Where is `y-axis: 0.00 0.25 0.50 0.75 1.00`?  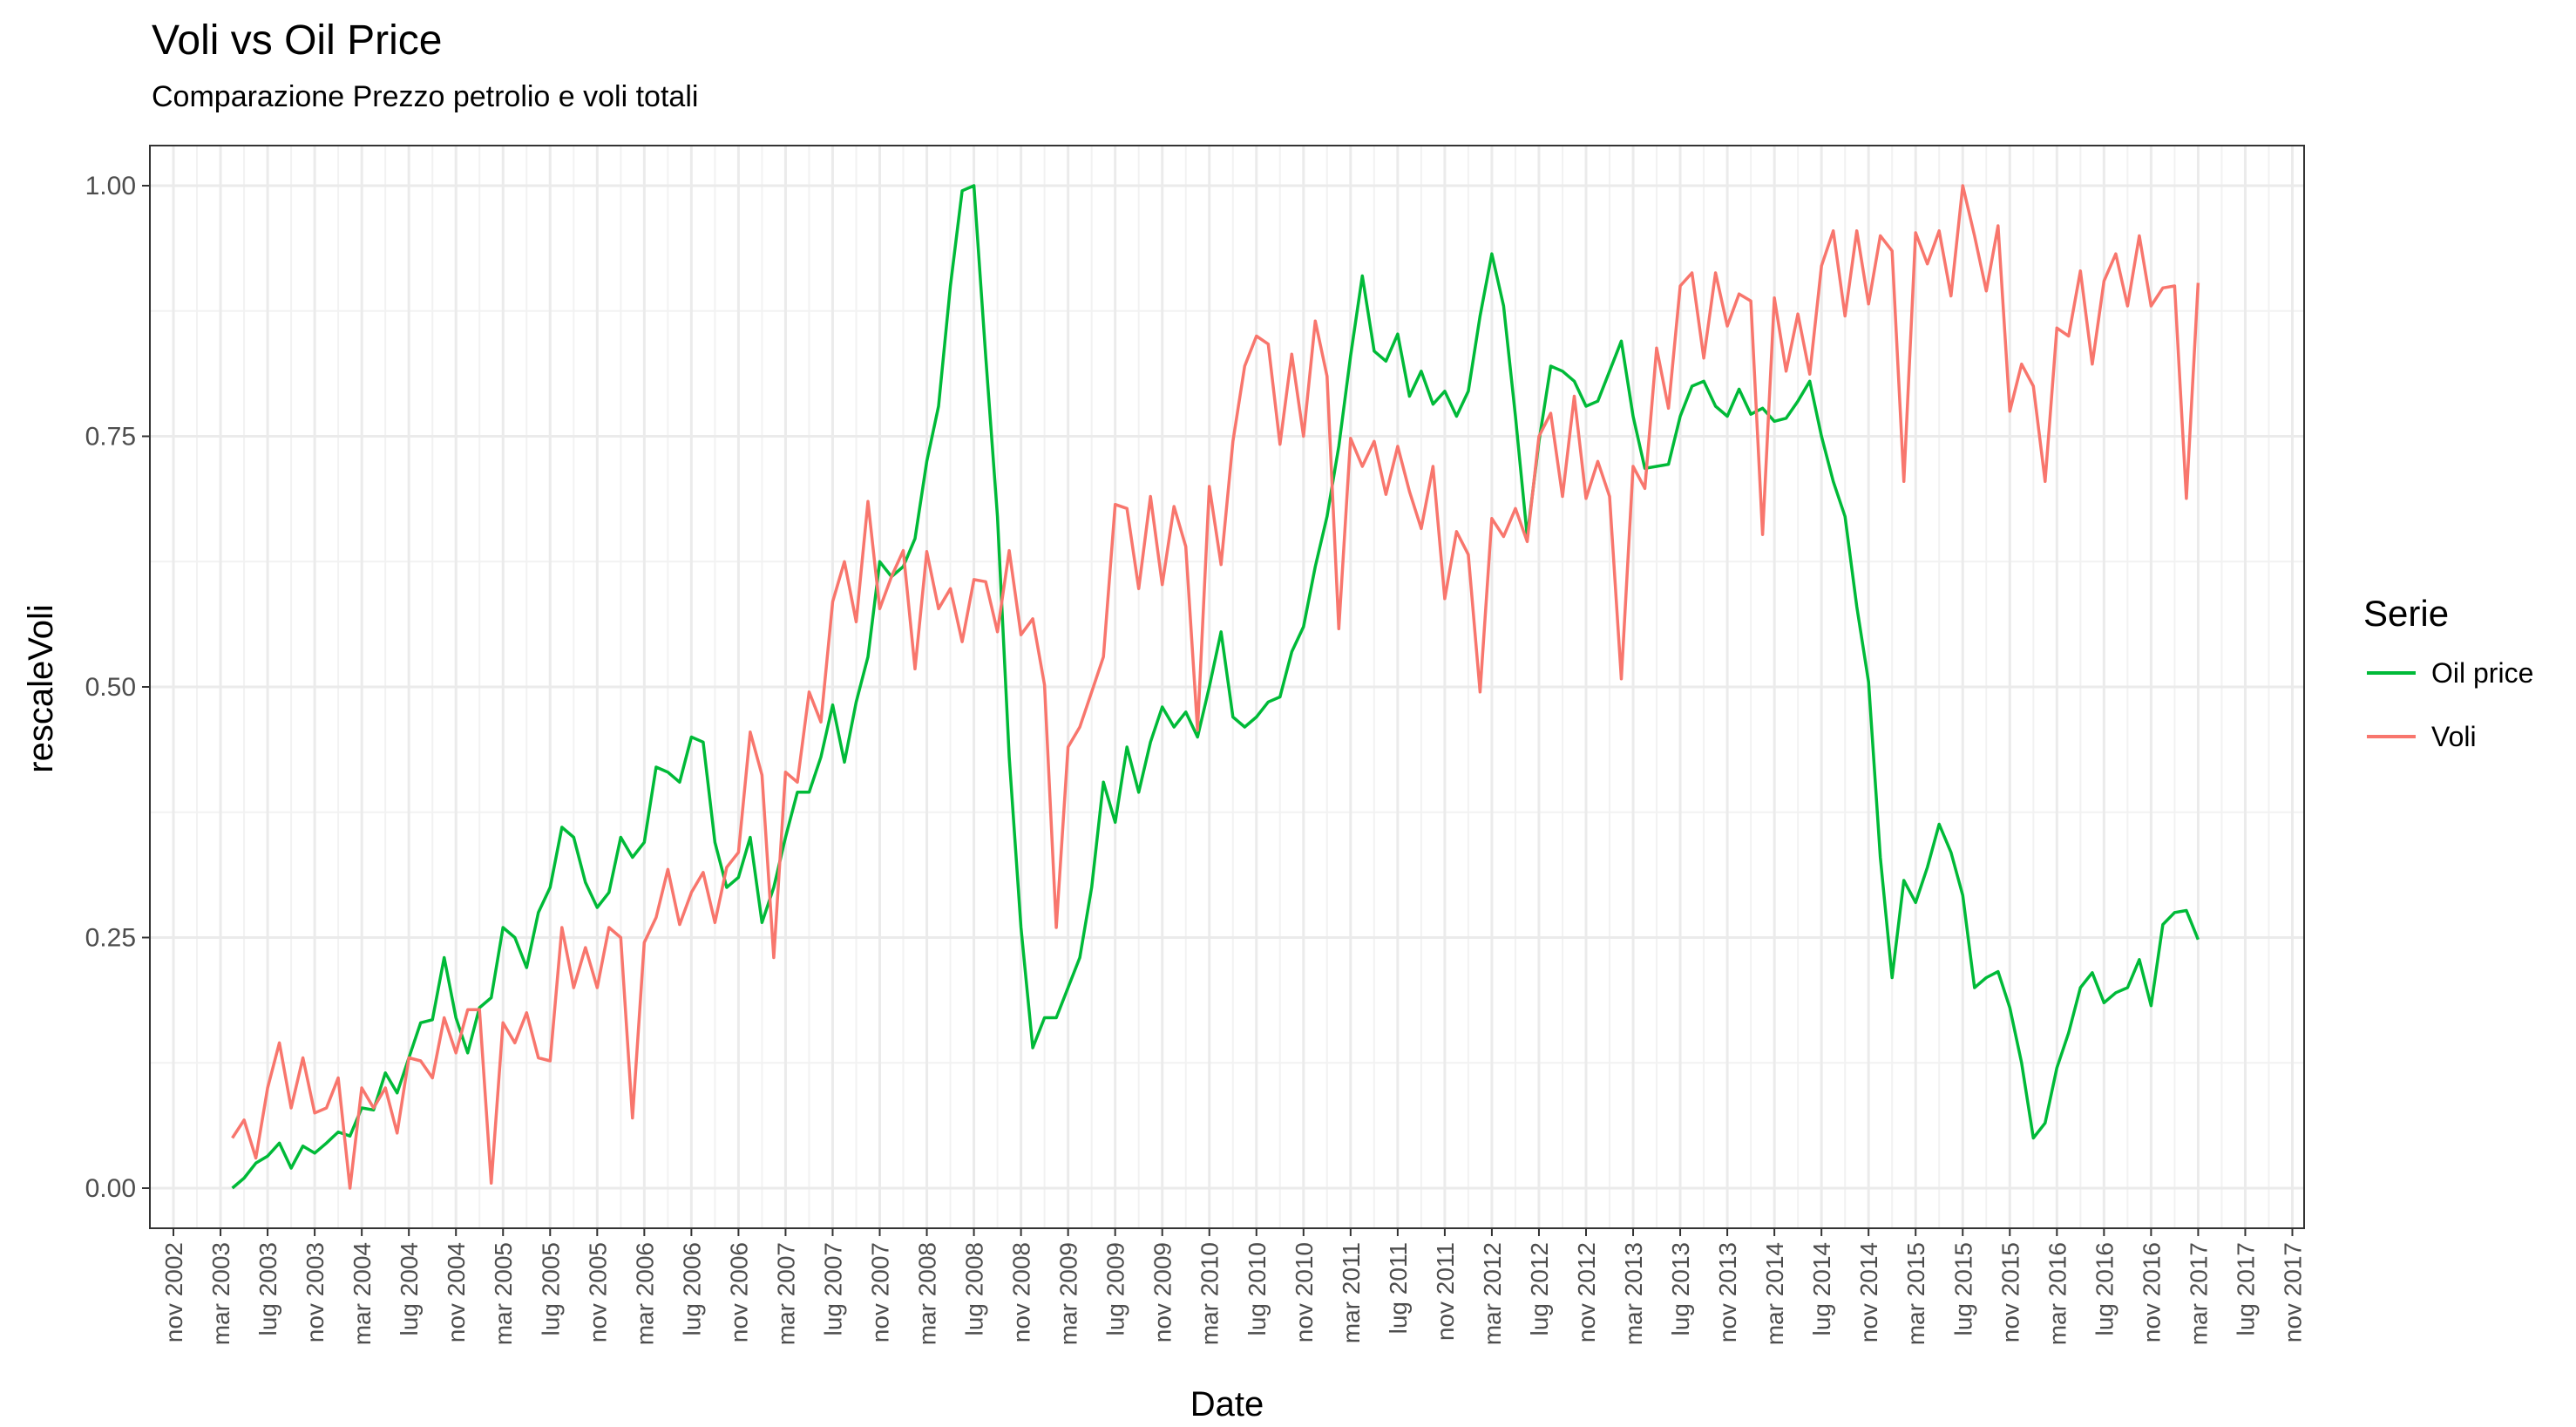
y-axis: 0.00 0.25 0.50 0.75 1.00 is located at coordinates (118, 687).